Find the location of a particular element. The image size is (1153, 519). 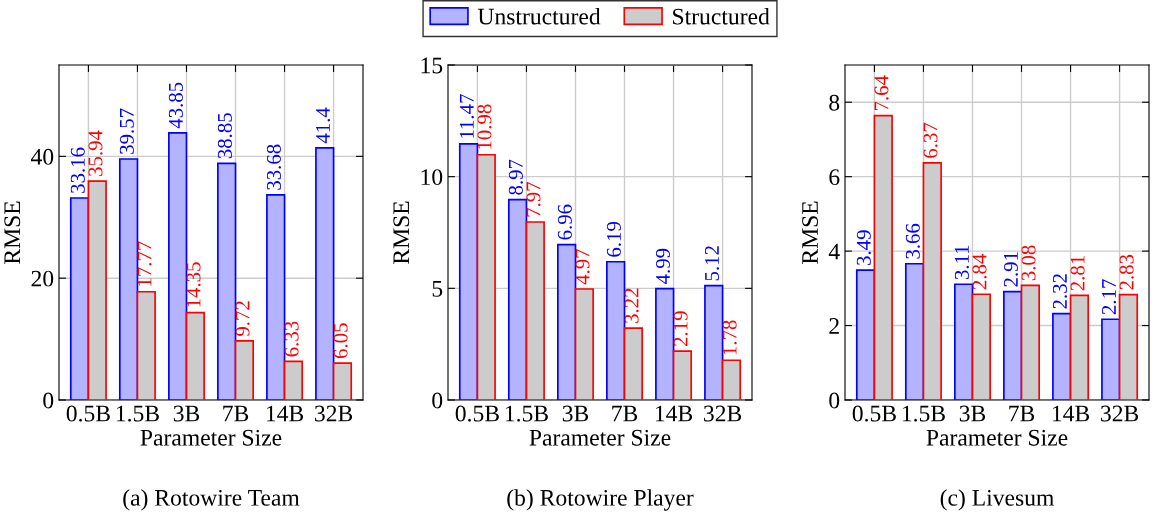

data-label: 3.22 is located at coordinates (631, 305).